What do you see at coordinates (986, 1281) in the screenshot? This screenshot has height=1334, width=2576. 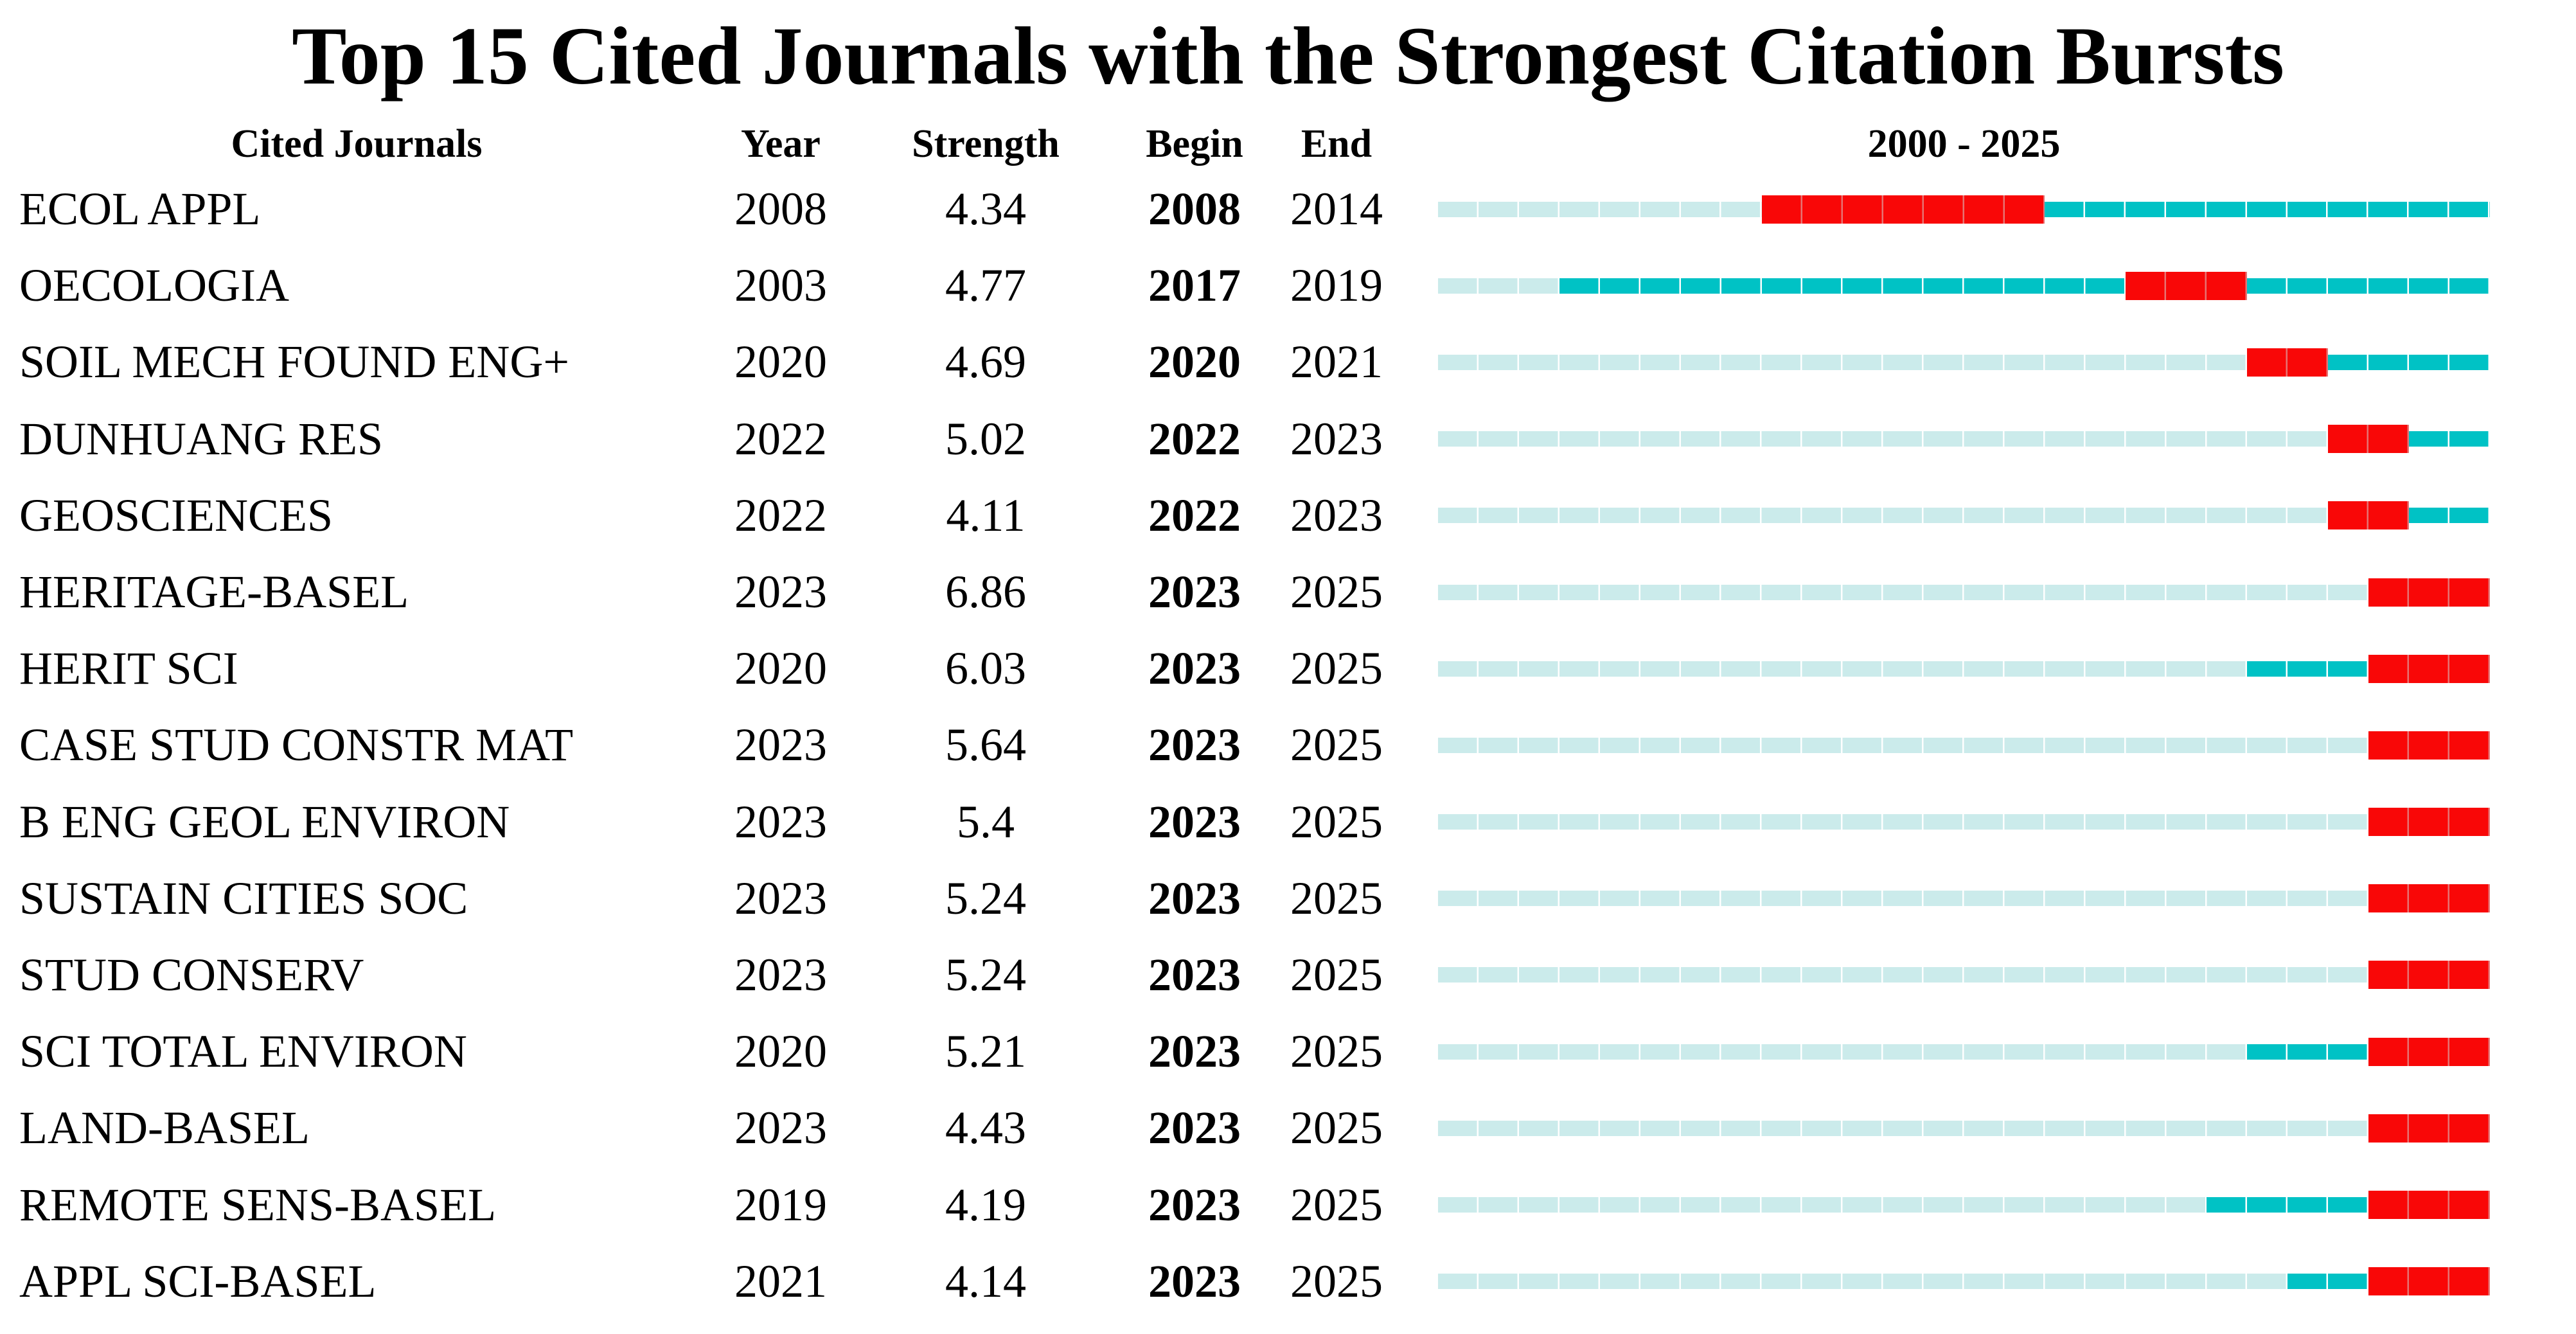 I see `strength-cell: 4.14` at bounding box center [986, 1281].